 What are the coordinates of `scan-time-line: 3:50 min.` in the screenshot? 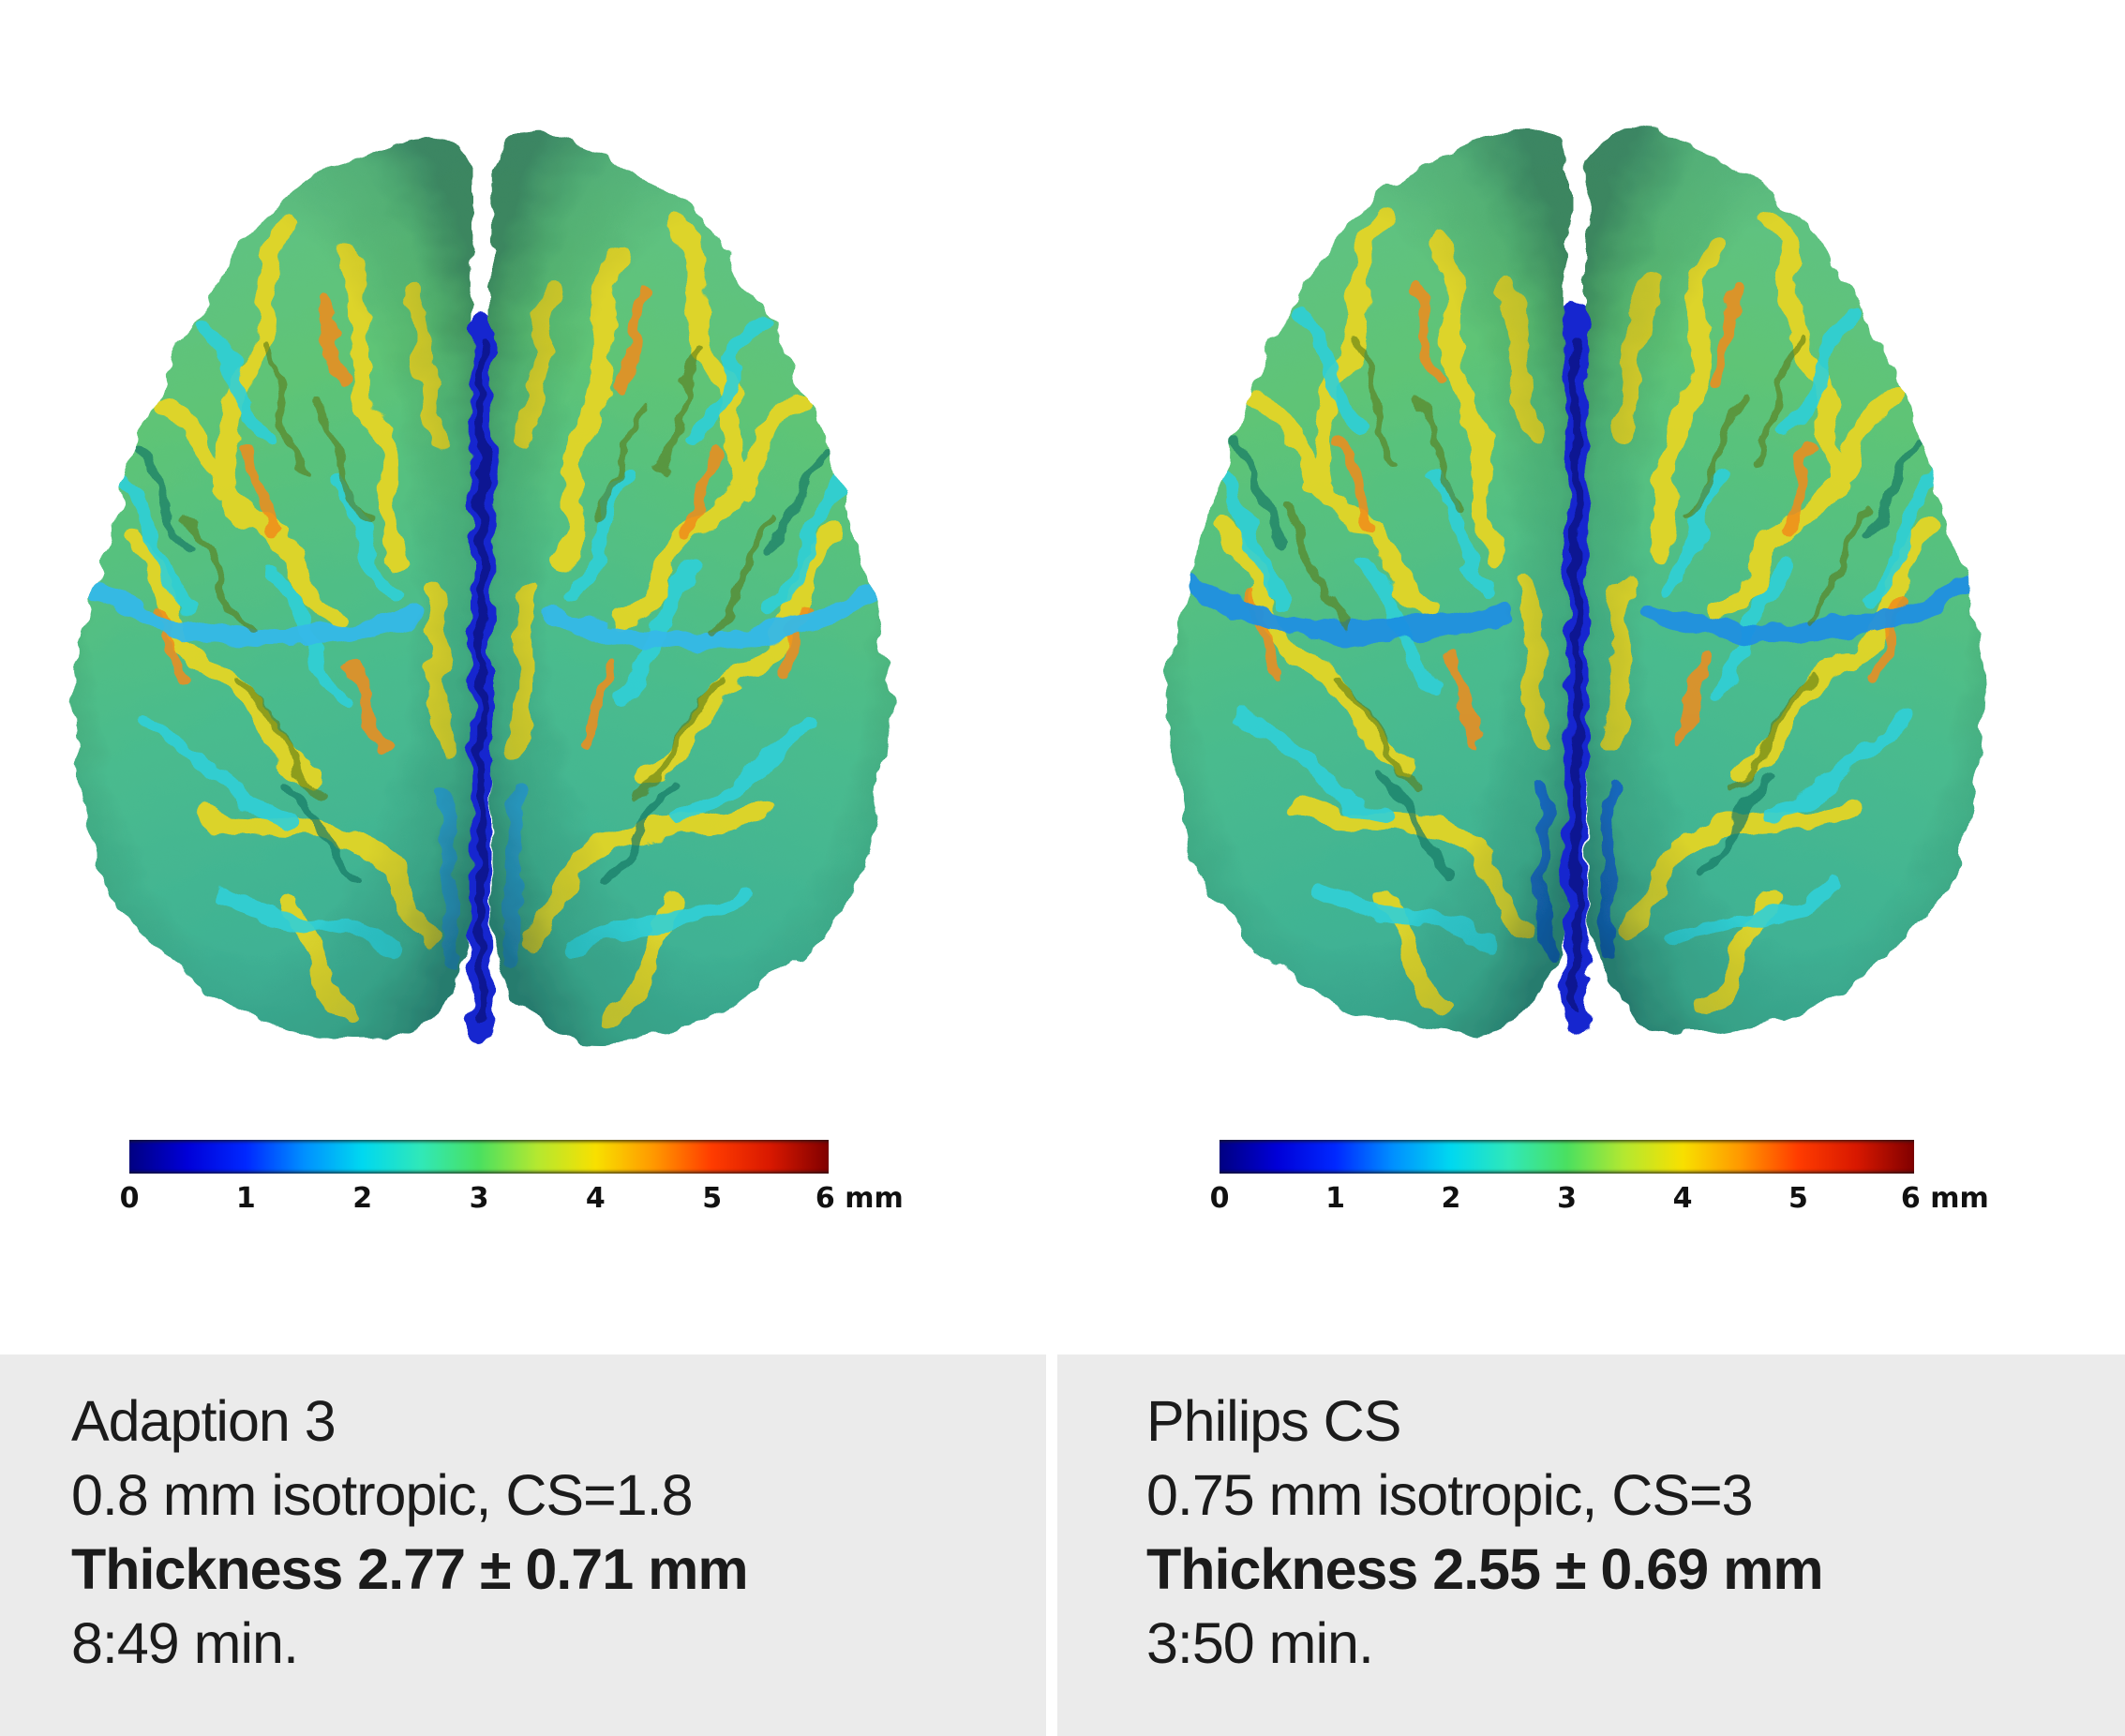 It's located at (1260, 1643).